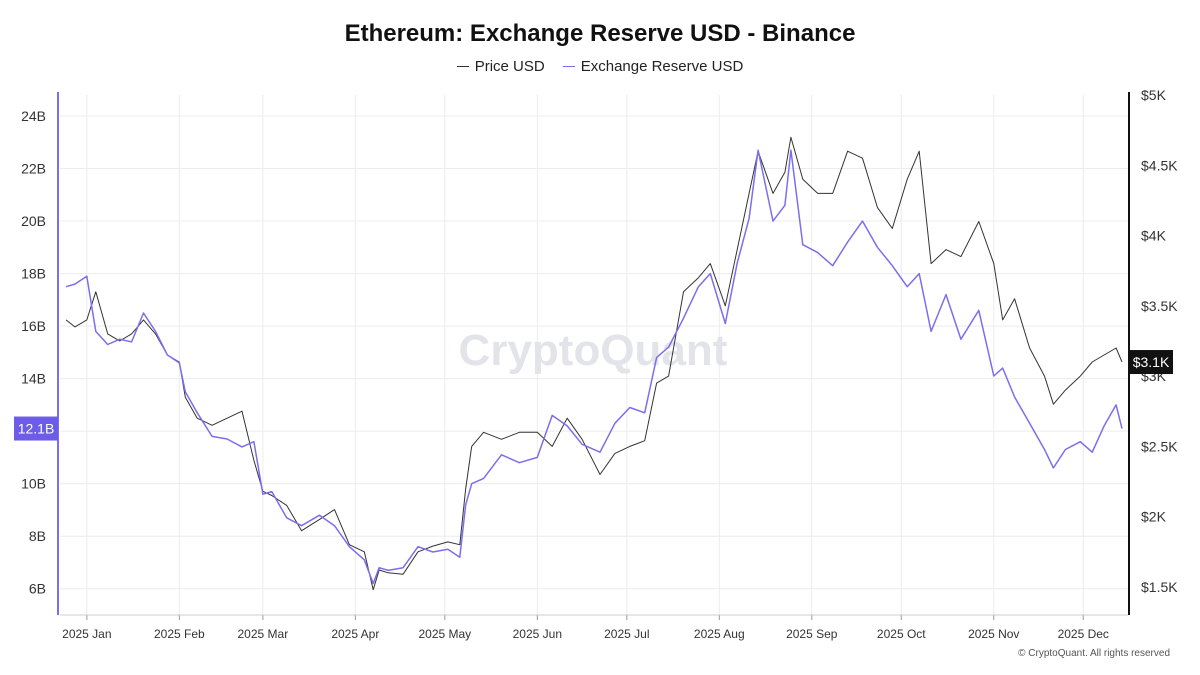  I want to click on y-left-tick-label: 6B, so click(37, 589).